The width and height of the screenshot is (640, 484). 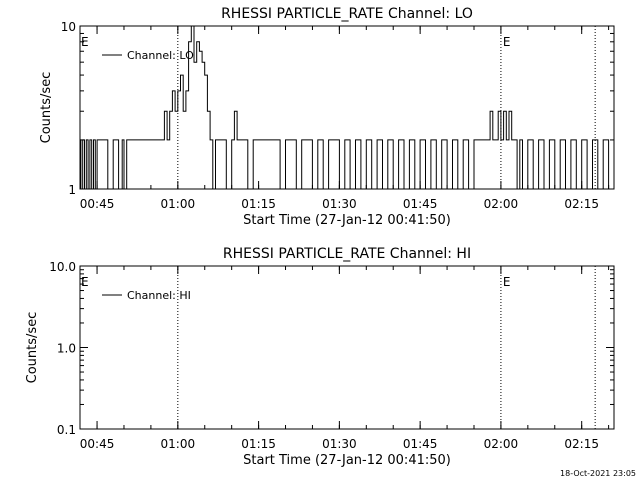 What do you see at coordinates (160, 55) in the screenshot?
I see `legend-entry: Channel: LO` at bounding box center [160, 55].